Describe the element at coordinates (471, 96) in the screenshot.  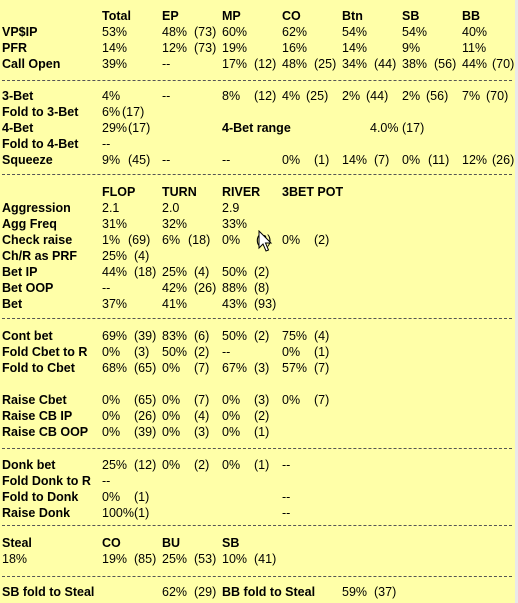
I see `stat-value: 7%` at that location.